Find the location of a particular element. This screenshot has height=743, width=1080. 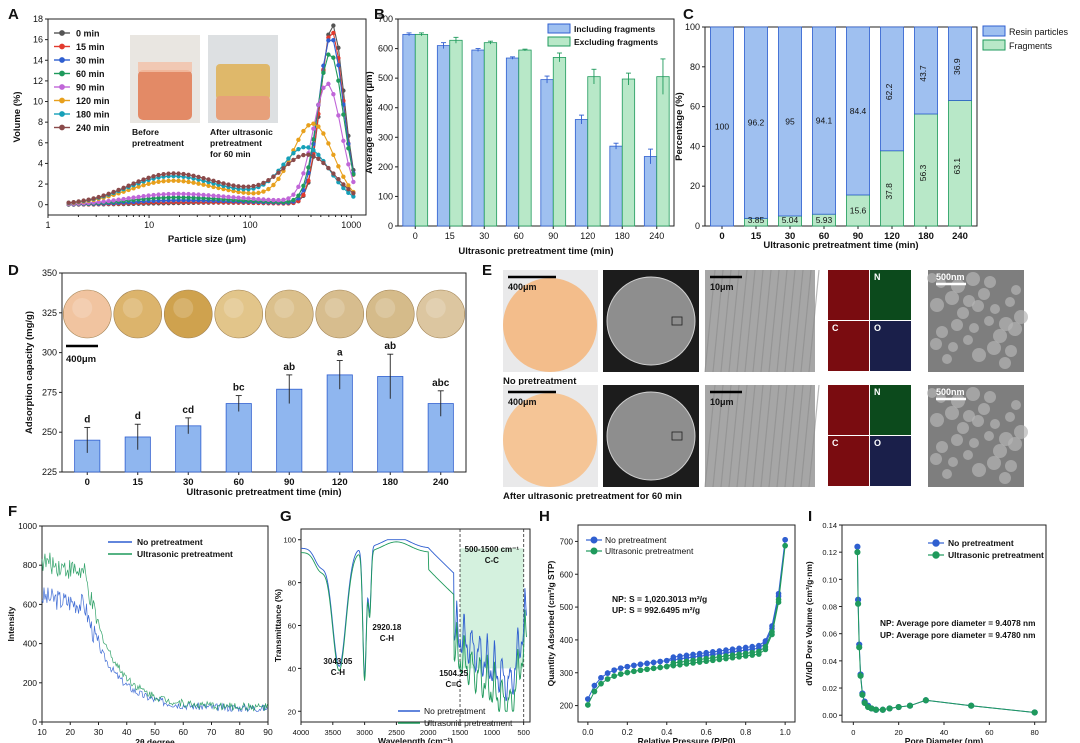

x-tick-label: 500 is located at coordinates (523, 732).